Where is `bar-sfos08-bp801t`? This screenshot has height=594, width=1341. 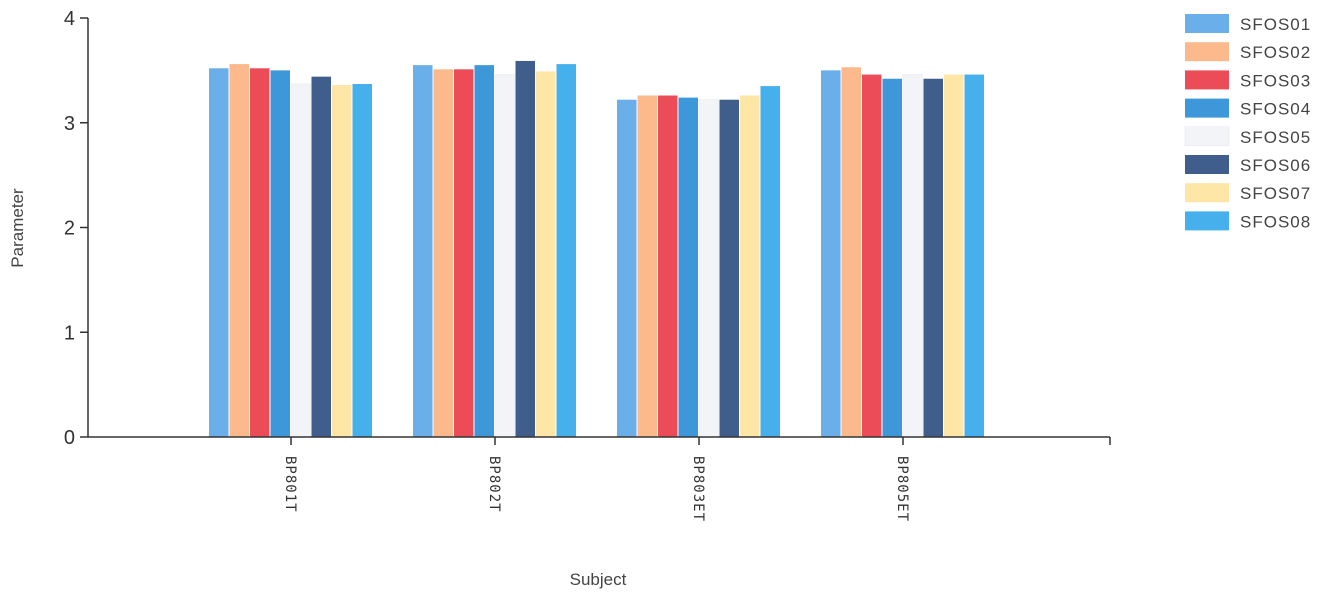 bar-sfos08-bp801t is located at coordinates (362, 260).